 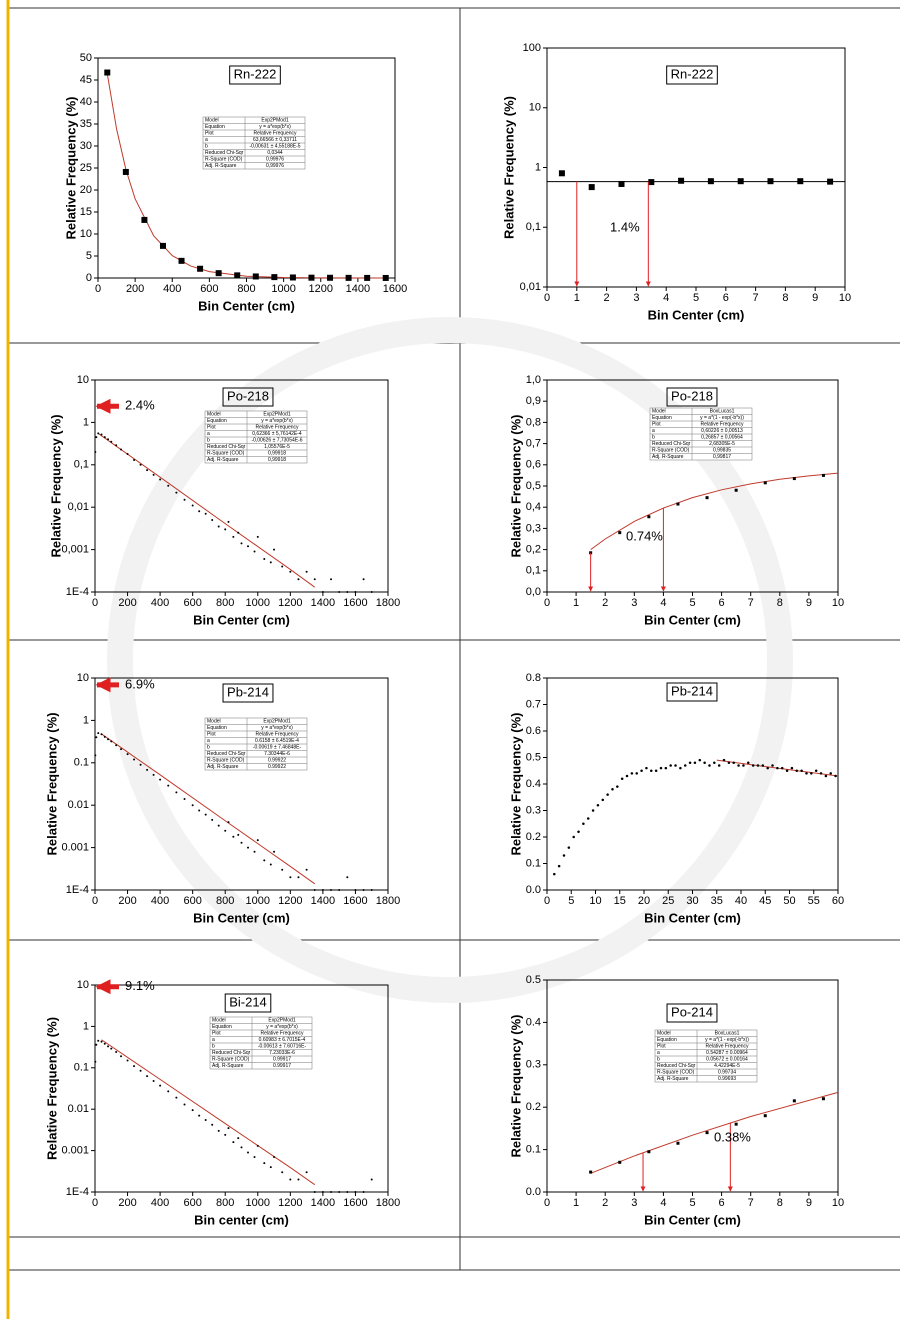 What do you see at coordinates (533, 571) in the screenshot?
I see `y-tick-label: 0,1` at bounding box center [533, 571].